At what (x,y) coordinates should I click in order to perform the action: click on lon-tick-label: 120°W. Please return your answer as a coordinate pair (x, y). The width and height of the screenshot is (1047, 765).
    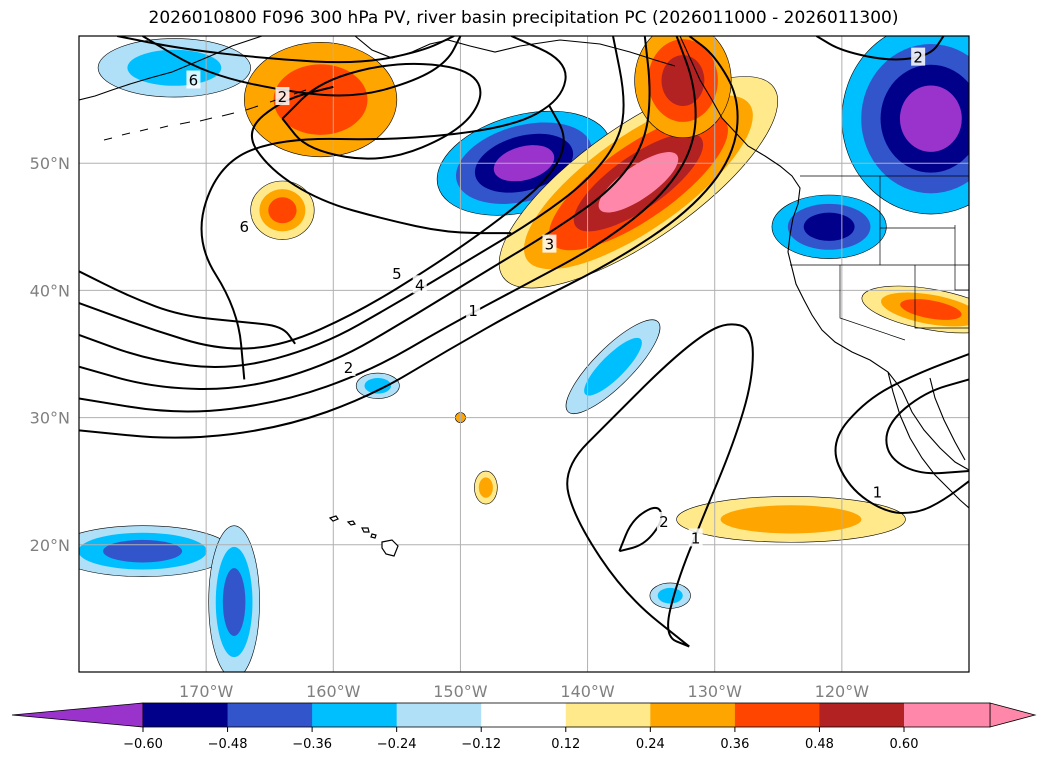
    Looking at the image, I should click on (842, 691).